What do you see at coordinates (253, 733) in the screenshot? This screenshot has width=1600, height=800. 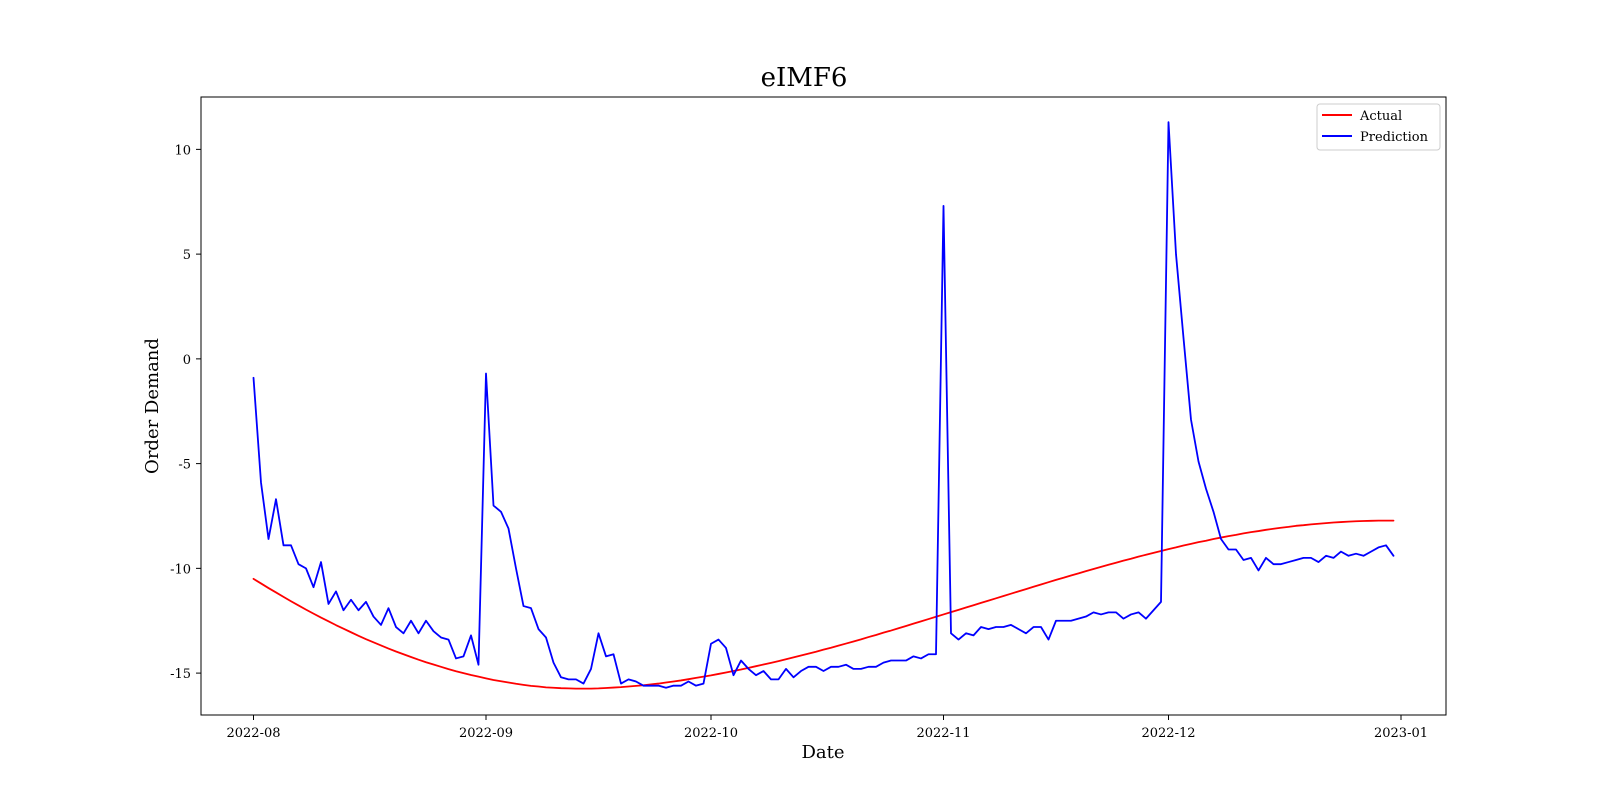 I see `x-tick-label: 2022-08` at bounding box center [253, 733].